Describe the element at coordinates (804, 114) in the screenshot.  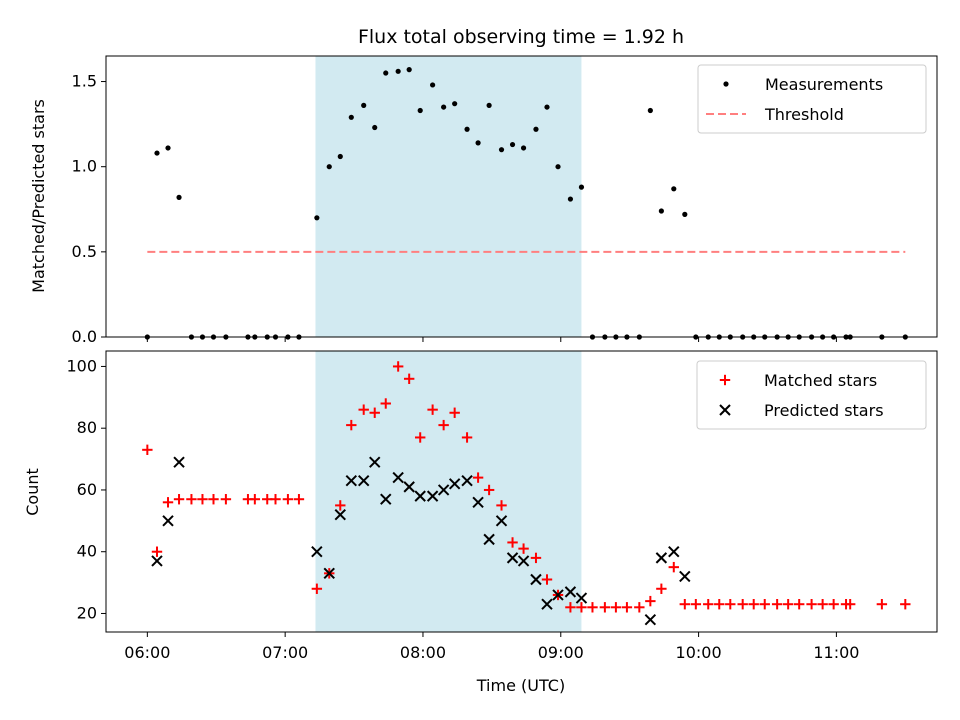
I see `legend-label: Threshold` at that location.